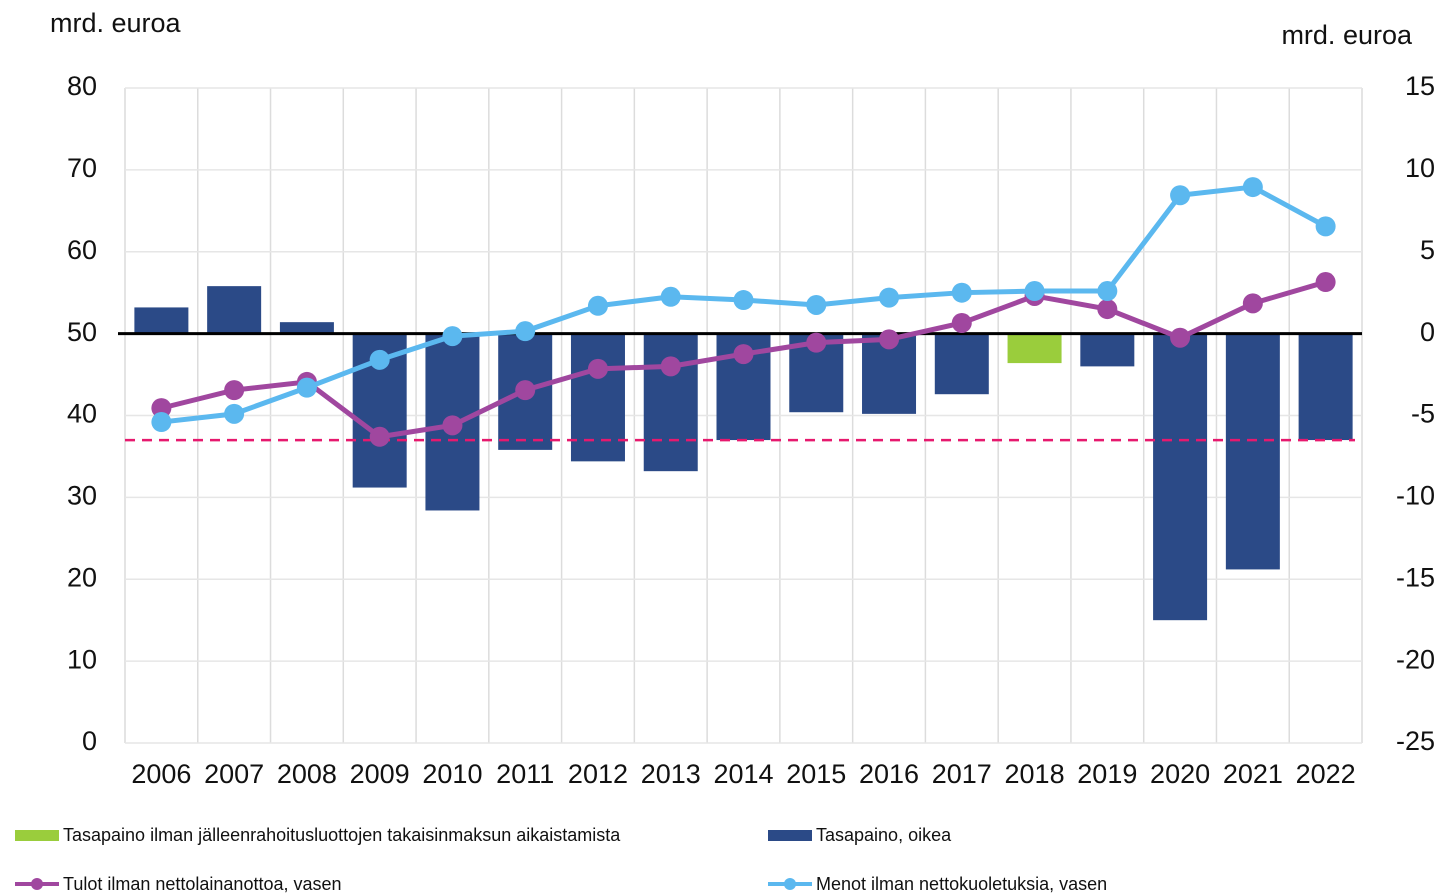 This screenshot has width=1440, height=895. What do you see at coordinates (1420, 168) in the screenshot?
I see `y2-tick-label: 10` at bounding box center [1420, 168].